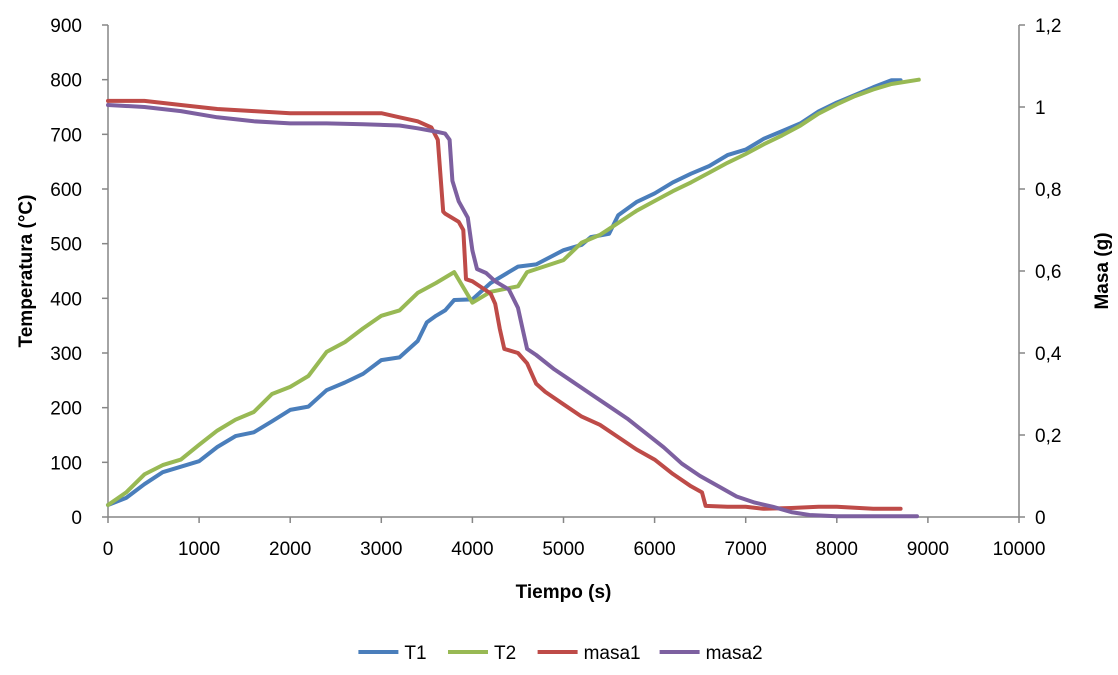 This screenshot has width=1118, height=675. What do you see at coordinates (199, 549) in the screenshot?
I see `x-tick-label: 1000` at bounding box center [199, 549].